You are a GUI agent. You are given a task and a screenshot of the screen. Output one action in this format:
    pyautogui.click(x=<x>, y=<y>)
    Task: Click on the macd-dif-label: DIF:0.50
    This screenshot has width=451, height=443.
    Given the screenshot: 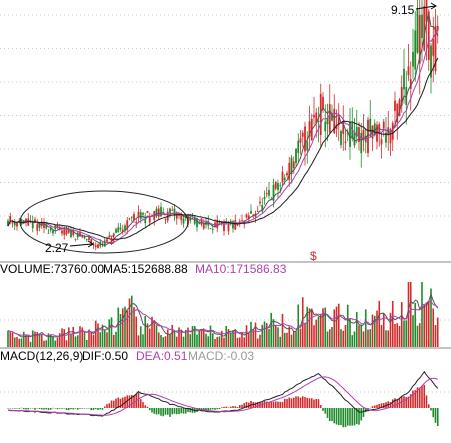 What is the action you would take?
    pyautogui.click(x=105, y=356)
    